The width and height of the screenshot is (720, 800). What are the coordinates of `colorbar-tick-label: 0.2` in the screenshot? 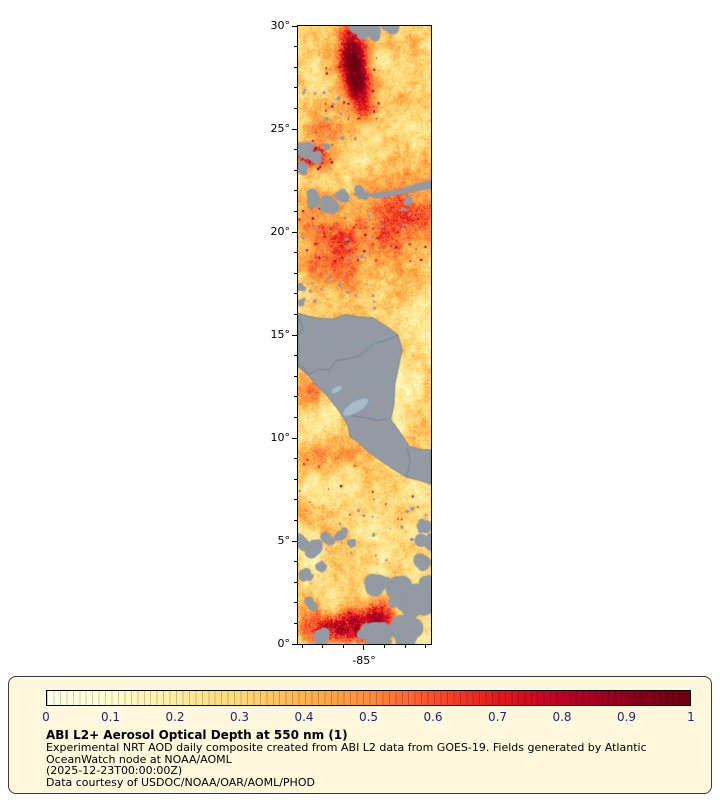 It's located at (175, 717).